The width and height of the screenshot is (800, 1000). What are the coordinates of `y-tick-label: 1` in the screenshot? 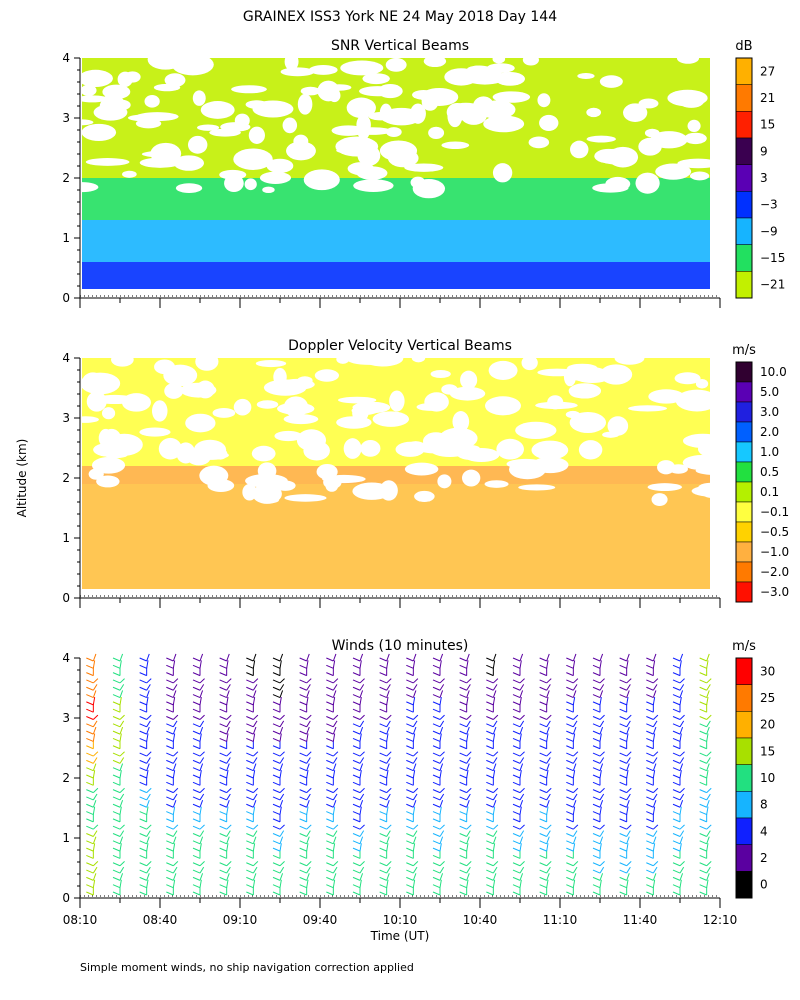 It's located at (66, 538).